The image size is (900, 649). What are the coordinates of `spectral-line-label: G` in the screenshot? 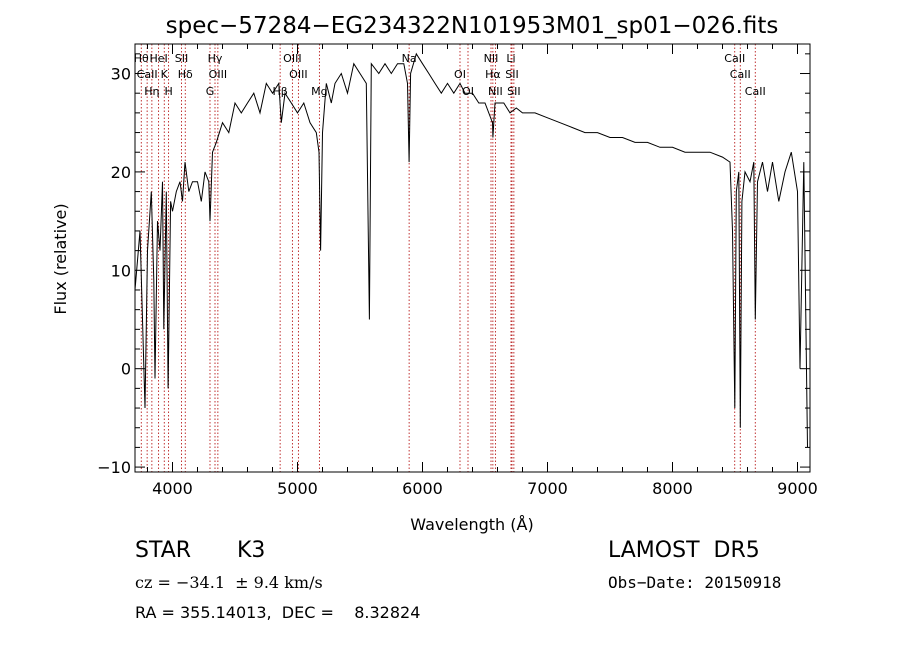 It's located at (210, 91).